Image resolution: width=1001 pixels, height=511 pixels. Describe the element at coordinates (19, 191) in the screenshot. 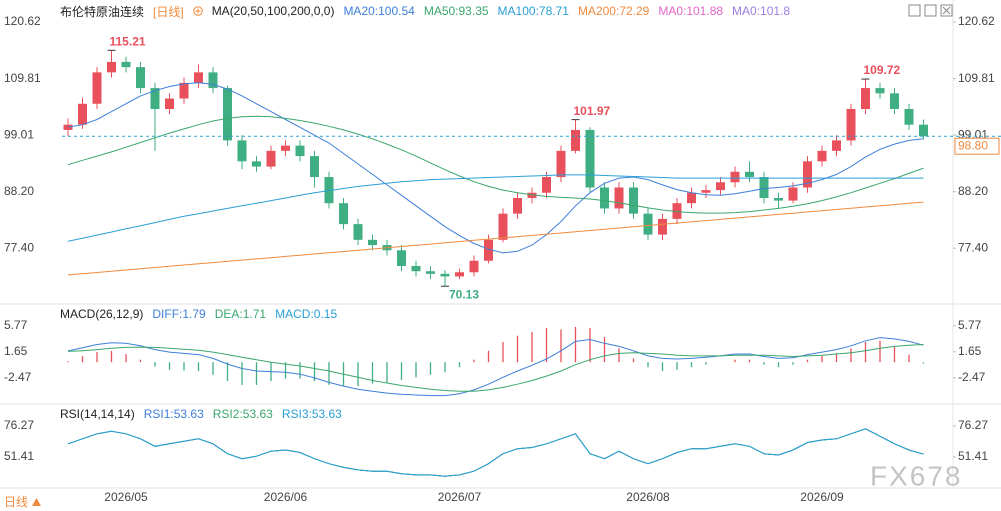

I see `y-tick-label-left: 88.20` at that location.